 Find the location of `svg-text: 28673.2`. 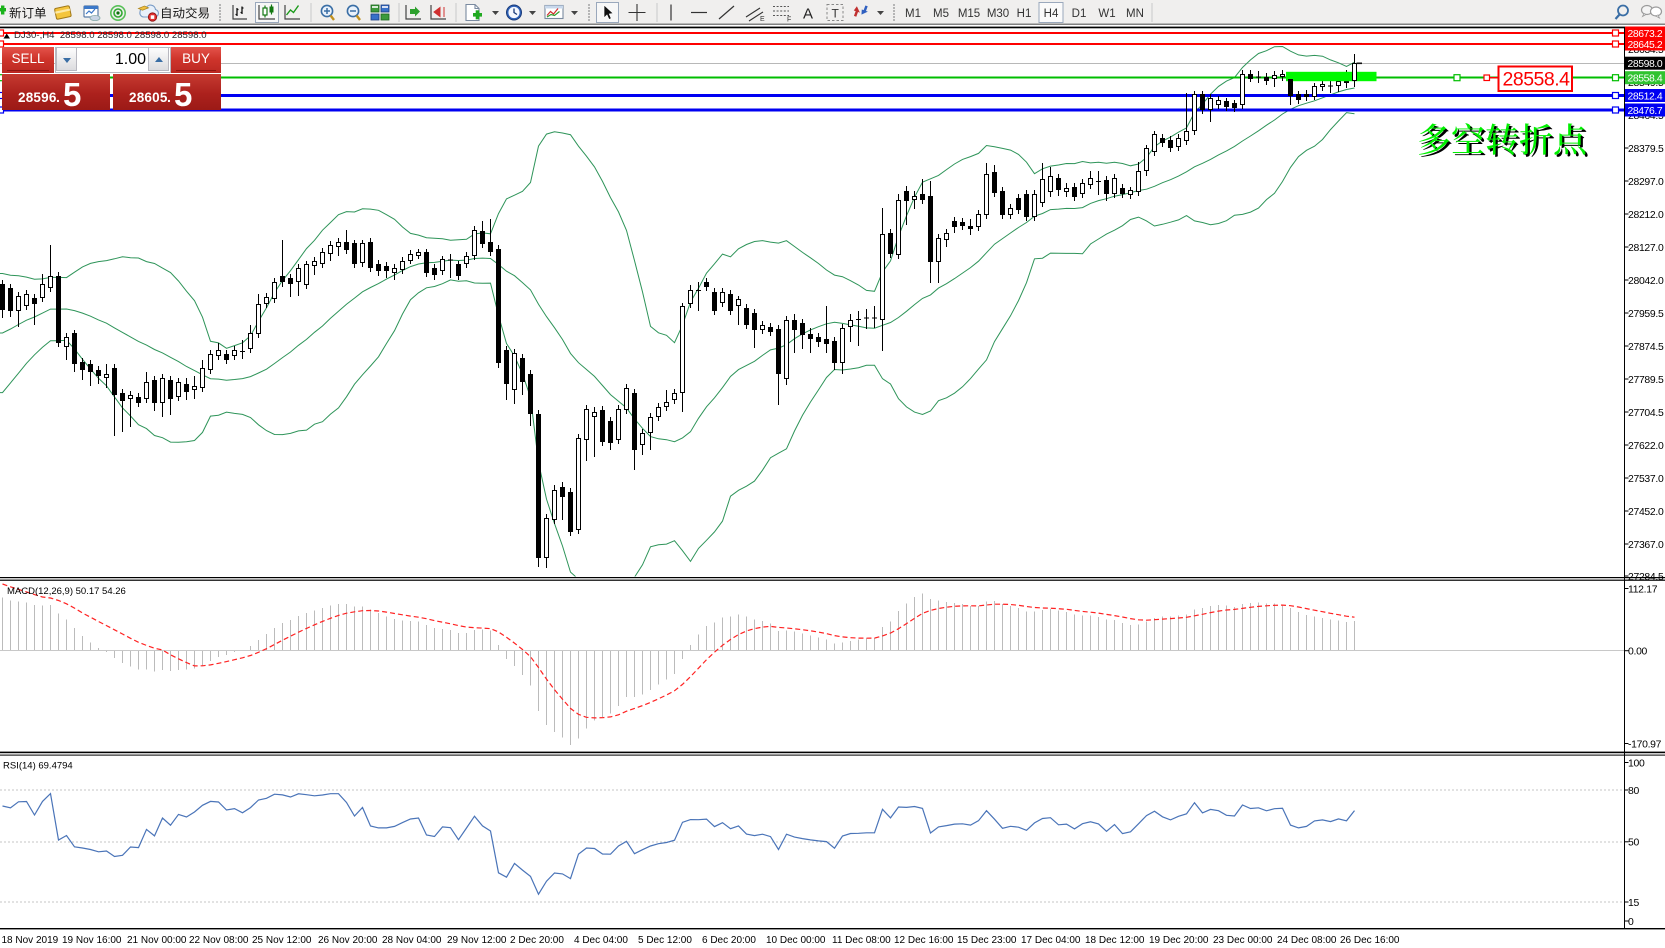

svg-text: 28673.2 is located at coordinates (1645, 34).